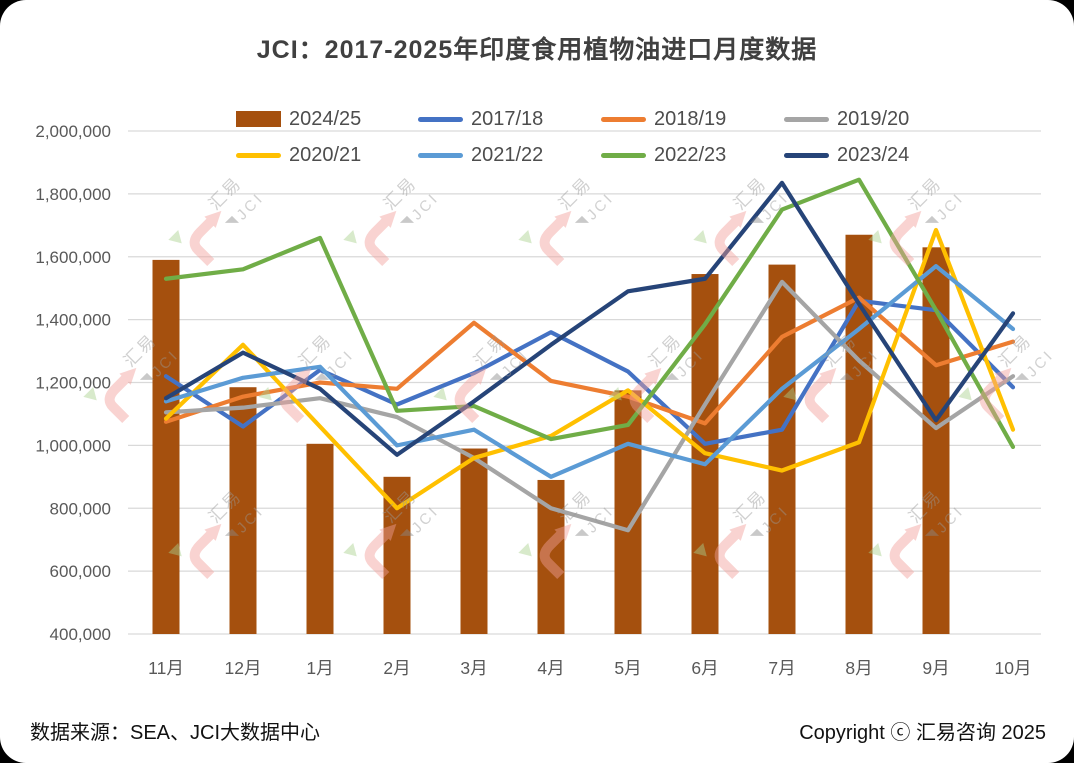 The height and width of the screenshot is (763, 1074). I want to click on x-tick-label: 12月, so click(243, 668).